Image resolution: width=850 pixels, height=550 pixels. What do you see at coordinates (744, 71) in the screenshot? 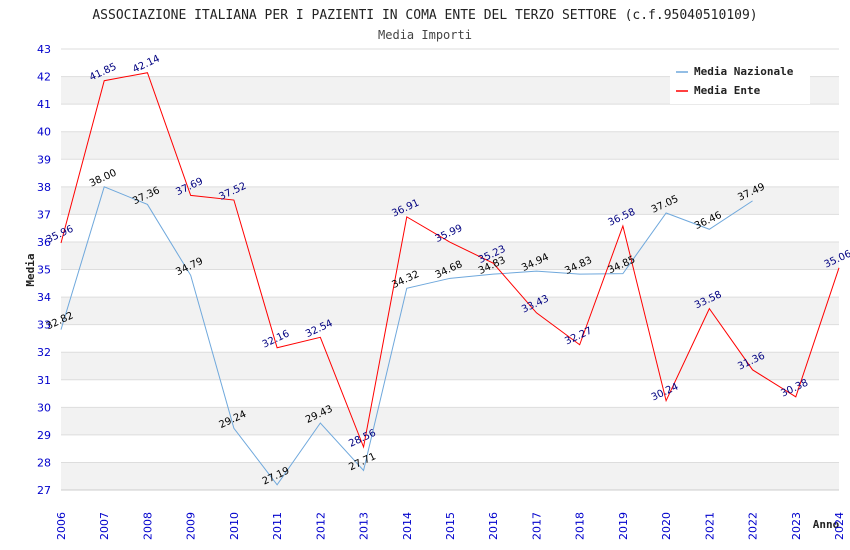
I see `legend-label-media-nazionale: Media Nazionale` at bounding box center [744, 71].